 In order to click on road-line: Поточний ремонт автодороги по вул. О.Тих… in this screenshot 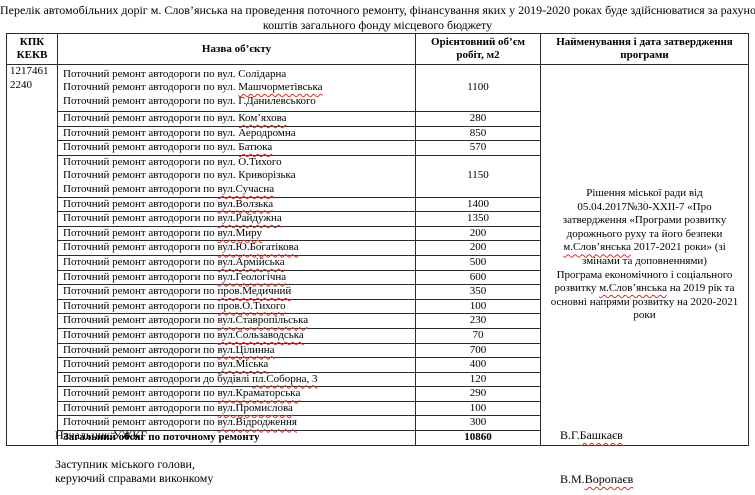, I will do `click(172, 161)`.